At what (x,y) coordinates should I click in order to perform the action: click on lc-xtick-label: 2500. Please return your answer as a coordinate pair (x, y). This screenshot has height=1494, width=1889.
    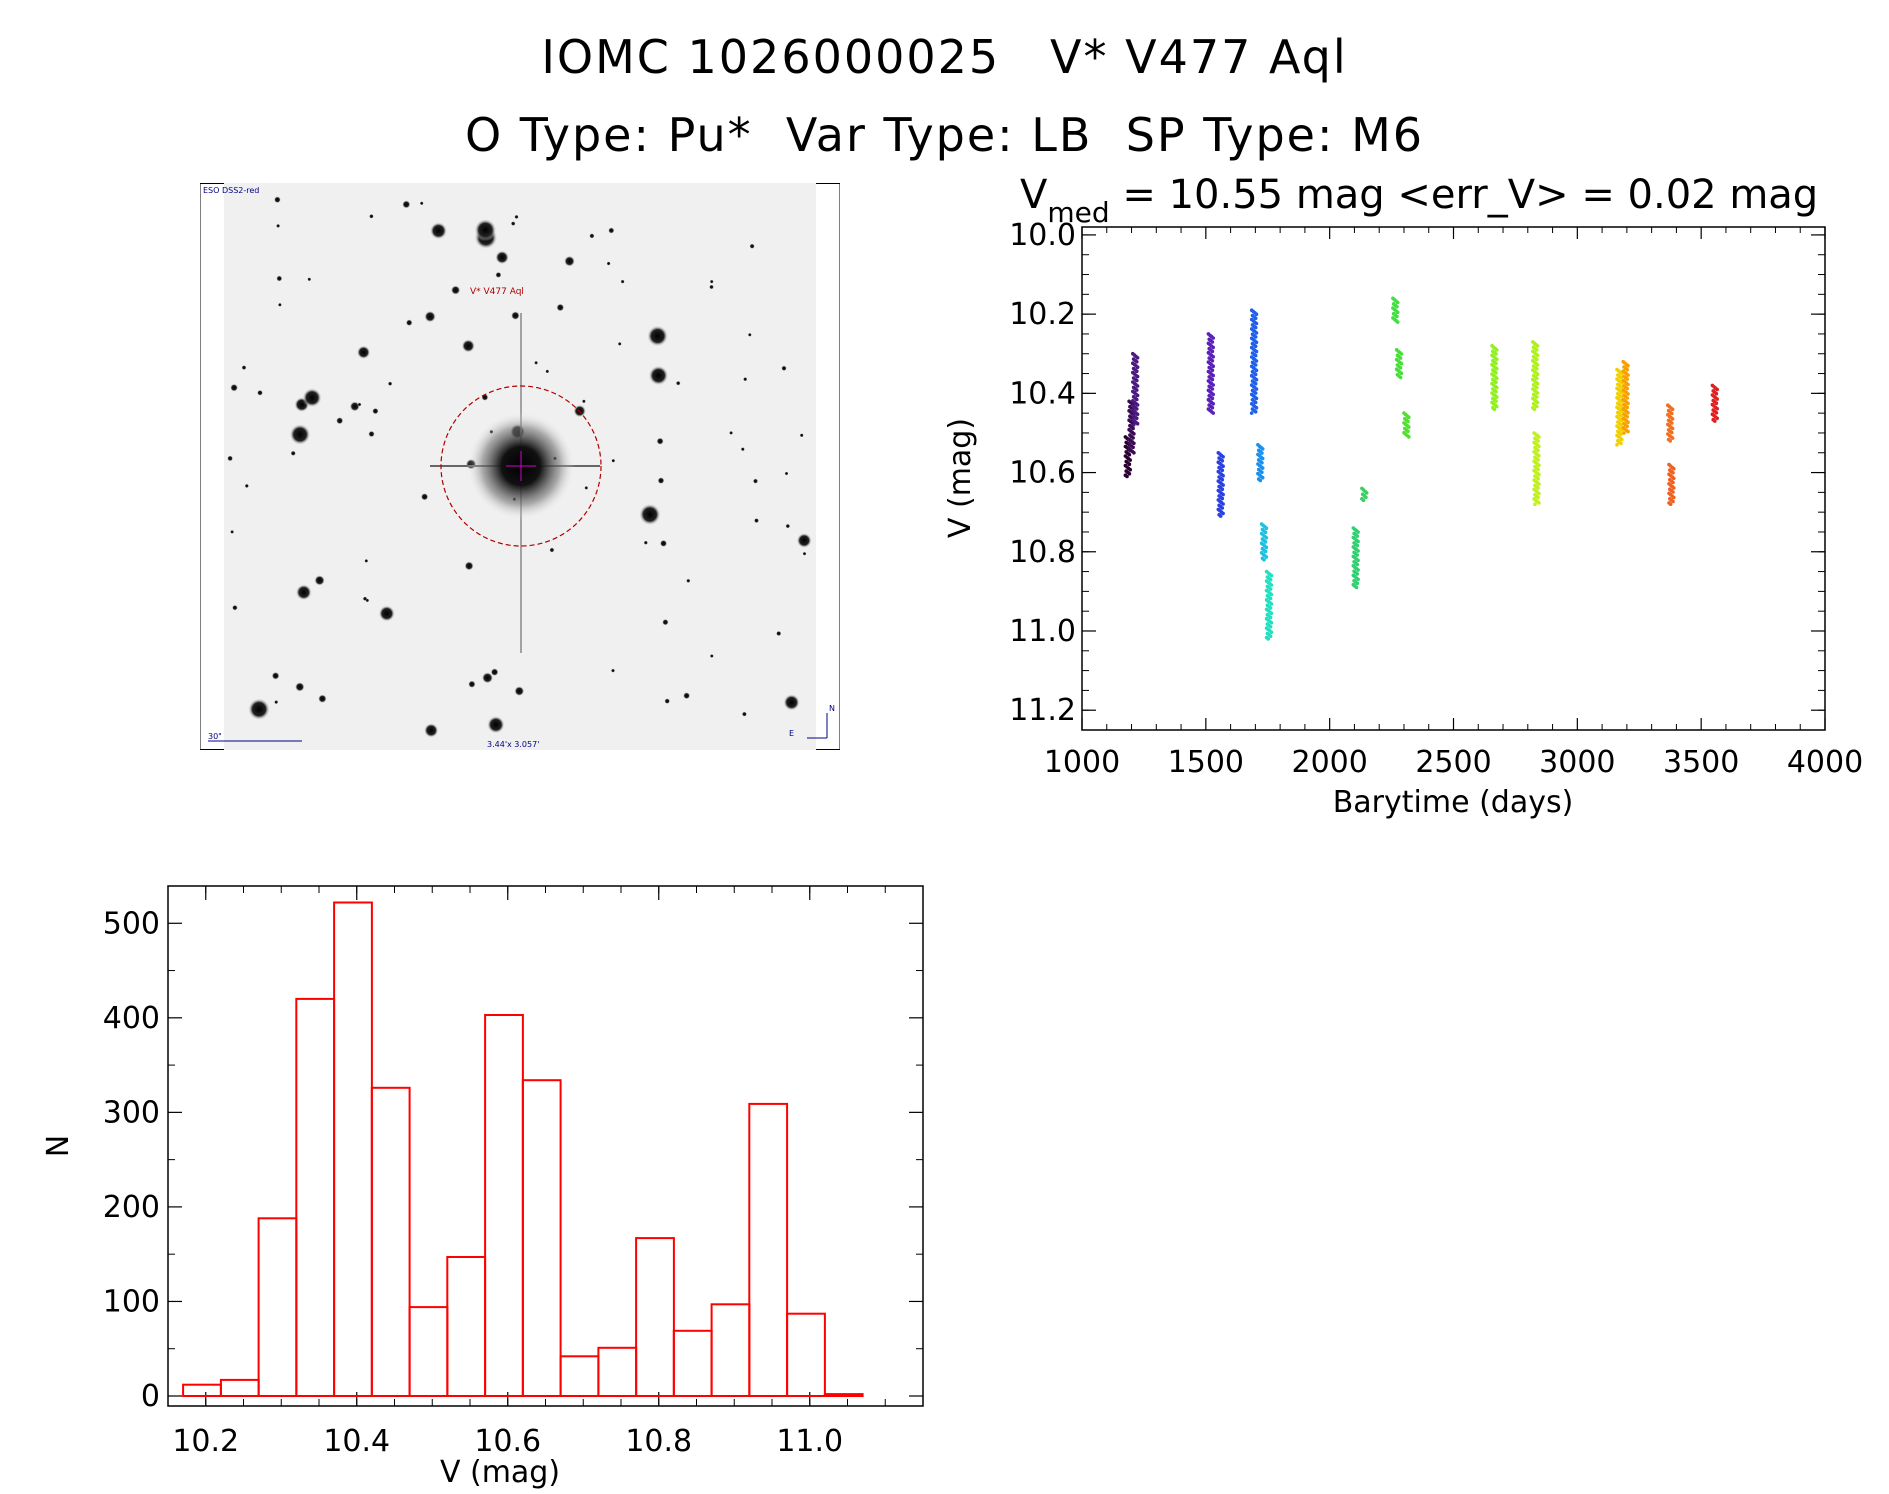
    Looking at the image, I should click on (1453, 762).